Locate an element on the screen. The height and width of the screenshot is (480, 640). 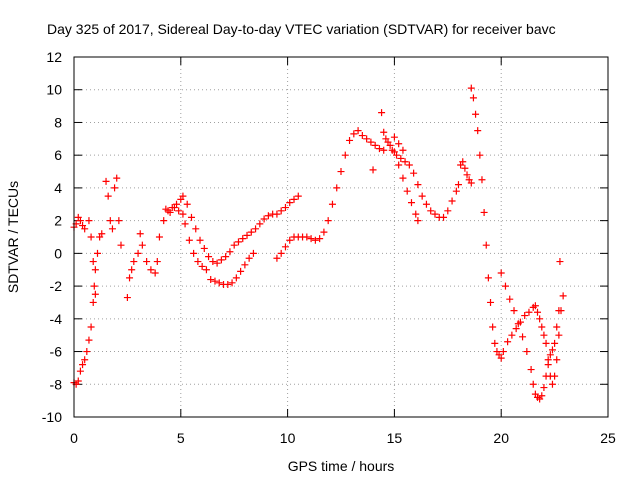
y-tick-label: -6 is located at coordinates (56, 352).